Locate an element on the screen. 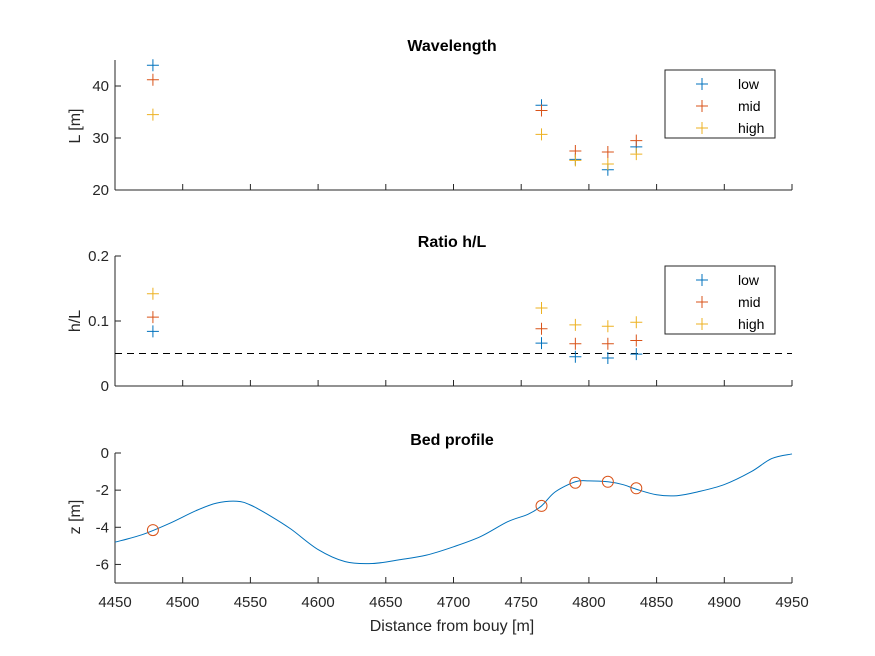  x-tick-label: 4800 is located at coordinates (588, 602).